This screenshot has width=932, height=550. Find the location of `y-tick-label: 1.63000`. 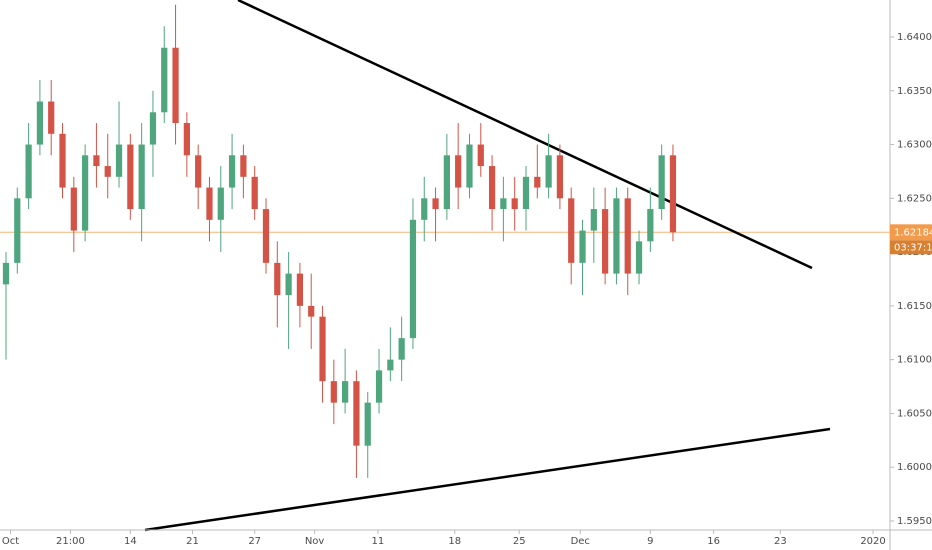

y-tick-label: 1.63000 is located at coordinates (914, 145).